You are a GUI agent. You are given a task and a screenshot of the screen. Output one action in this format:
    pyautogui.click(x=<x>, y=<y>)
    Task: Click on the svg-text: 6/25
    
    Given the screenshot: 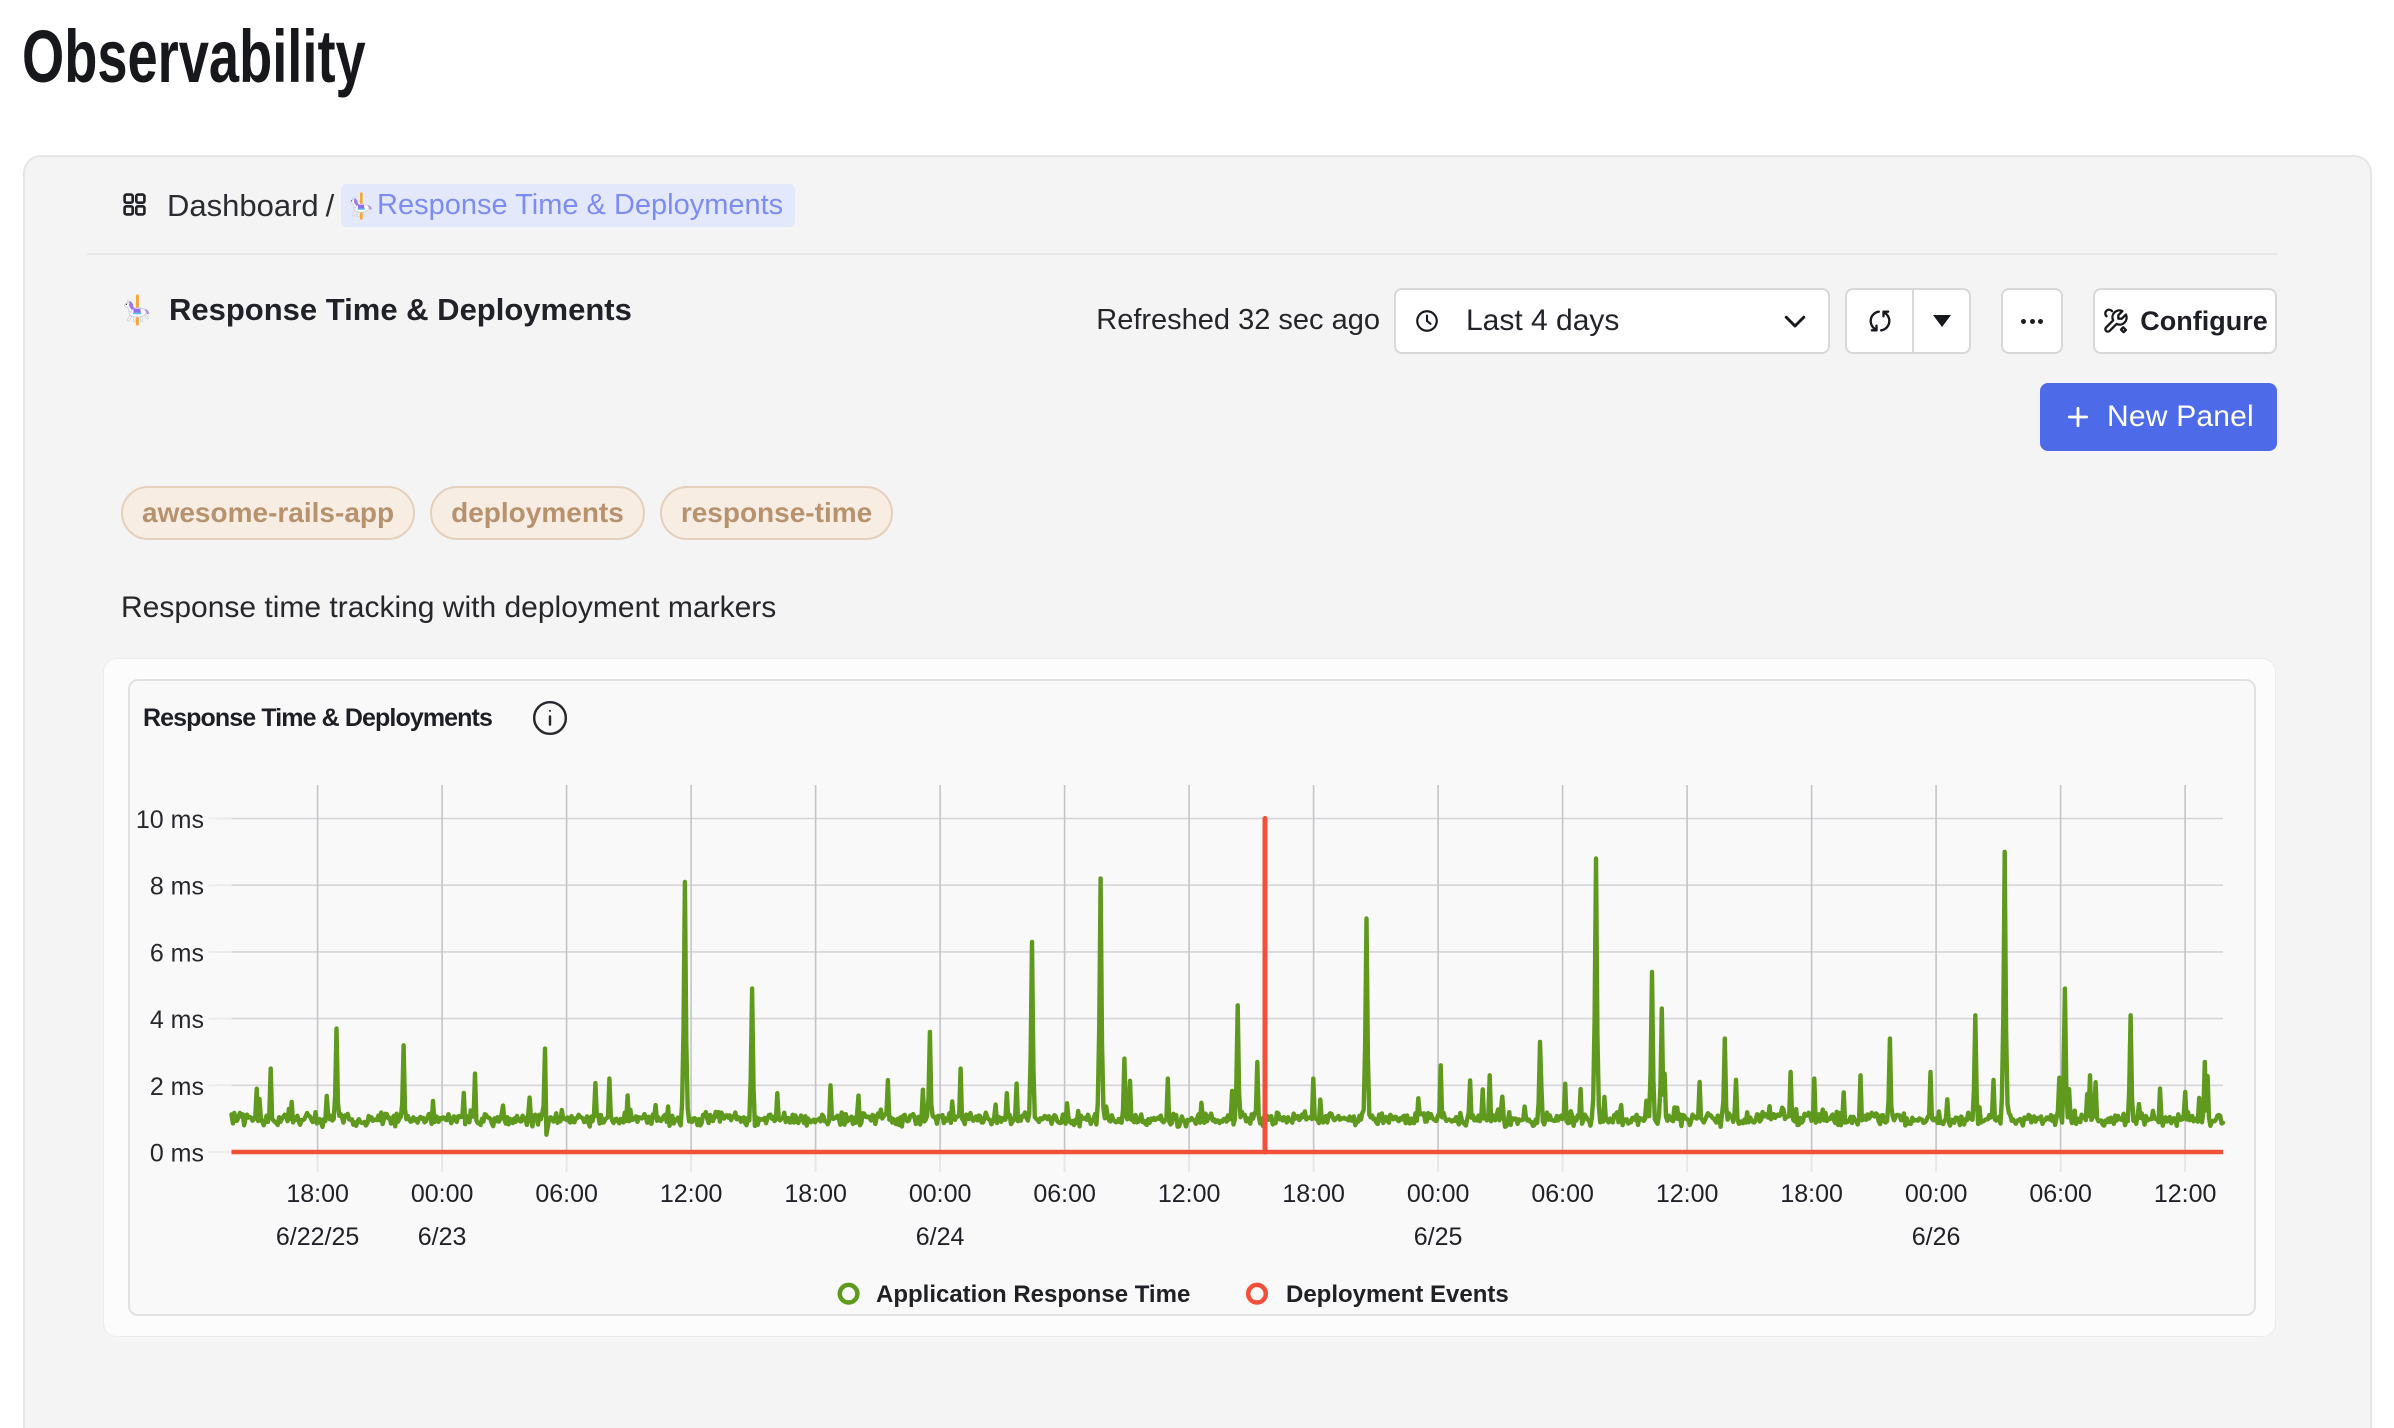 What is the action you would take?
    pyautogui.click(x=1438, y=1237)
    